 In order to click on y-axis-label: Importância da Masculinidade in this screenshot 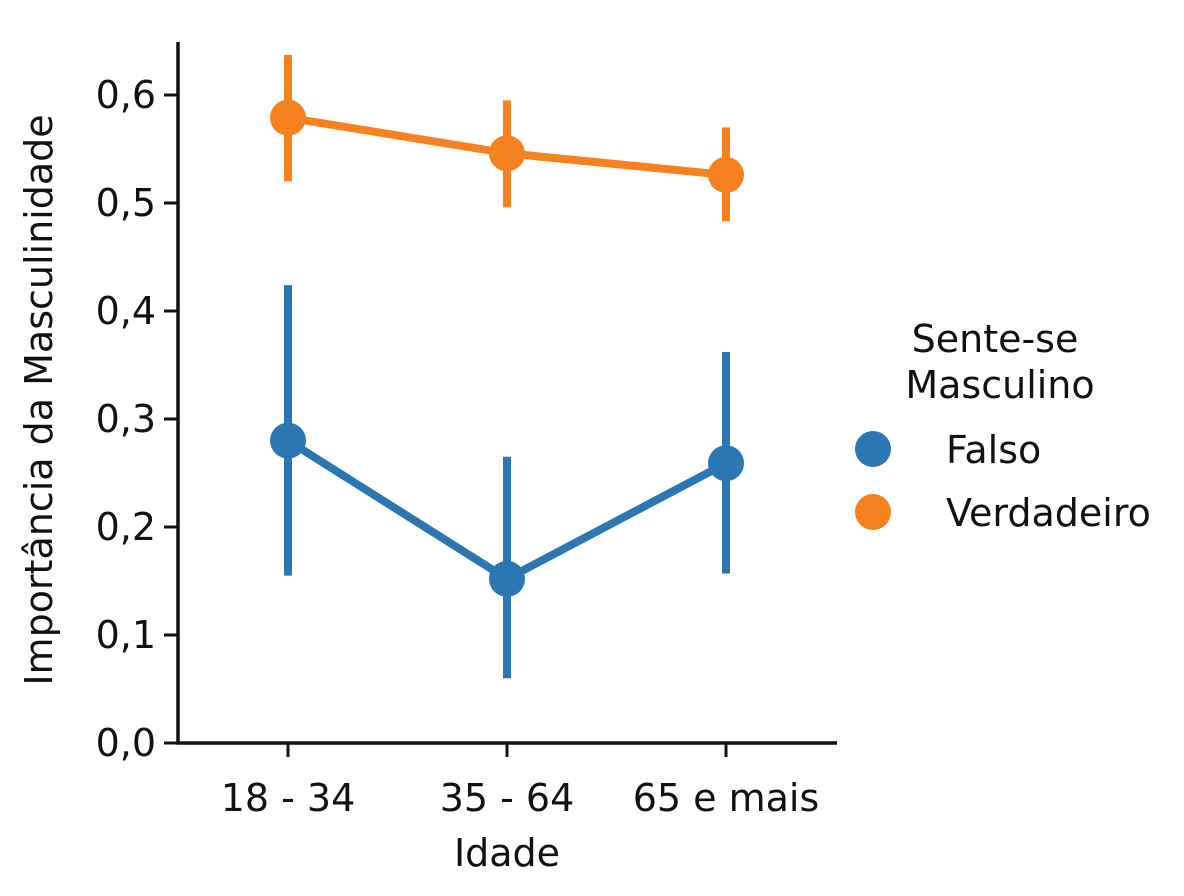, I will do `click(39, 399)`.